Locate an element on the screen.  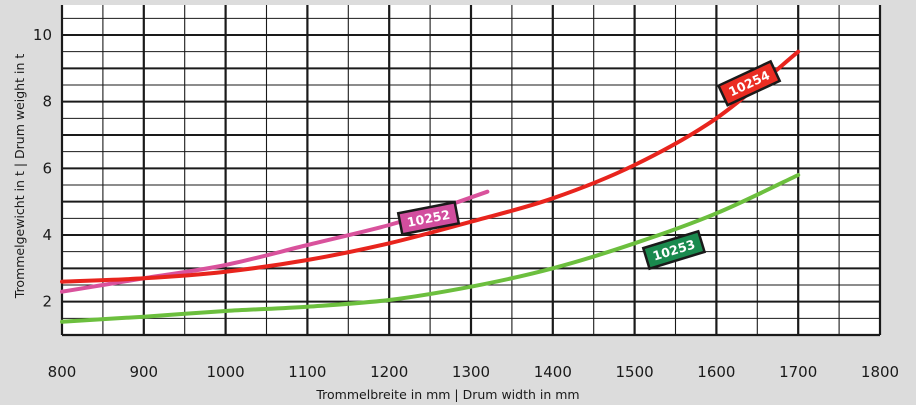
x-axis-label: Trommelbreite in mm | Drum width in mm is located at coordinates (447, 394).